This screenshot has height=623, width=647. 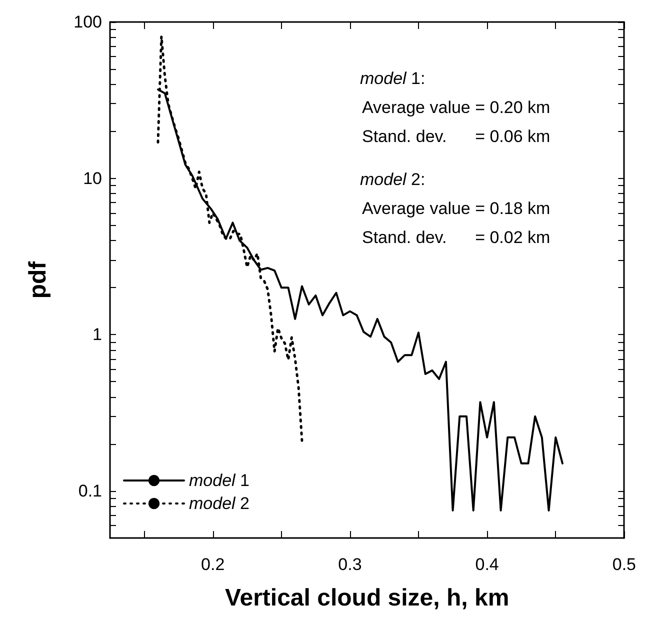 What do you see at coordinates (624, 564) in the screenshot?
I see `x-tick-label: 0.5` at bounding box center [624, 564].